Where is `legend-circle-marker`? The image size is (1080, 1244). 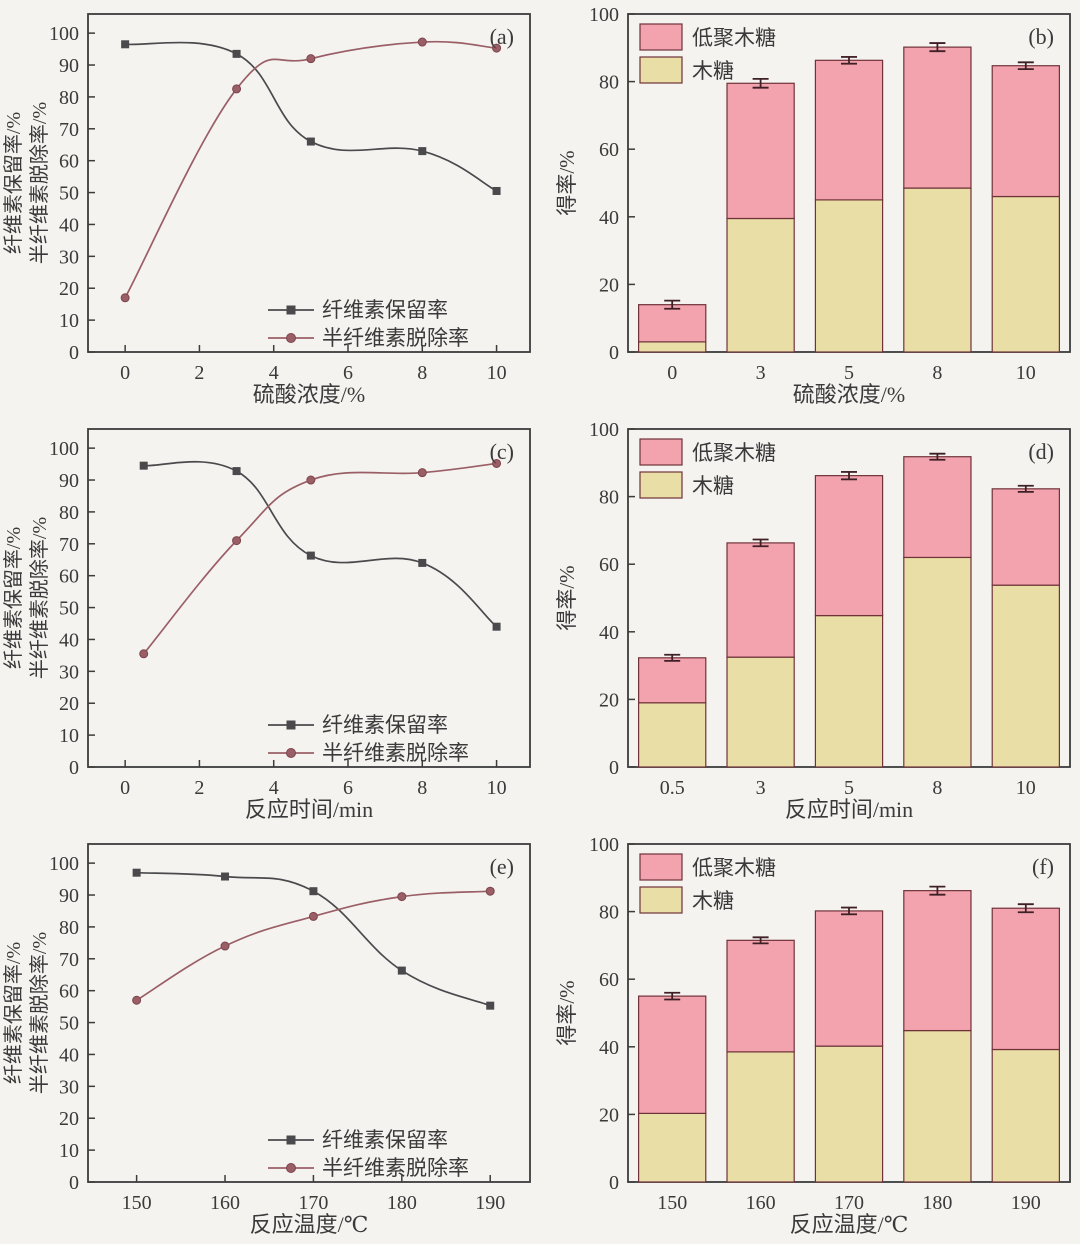
legend-circle-marker is located at coordinates (291, 1168).